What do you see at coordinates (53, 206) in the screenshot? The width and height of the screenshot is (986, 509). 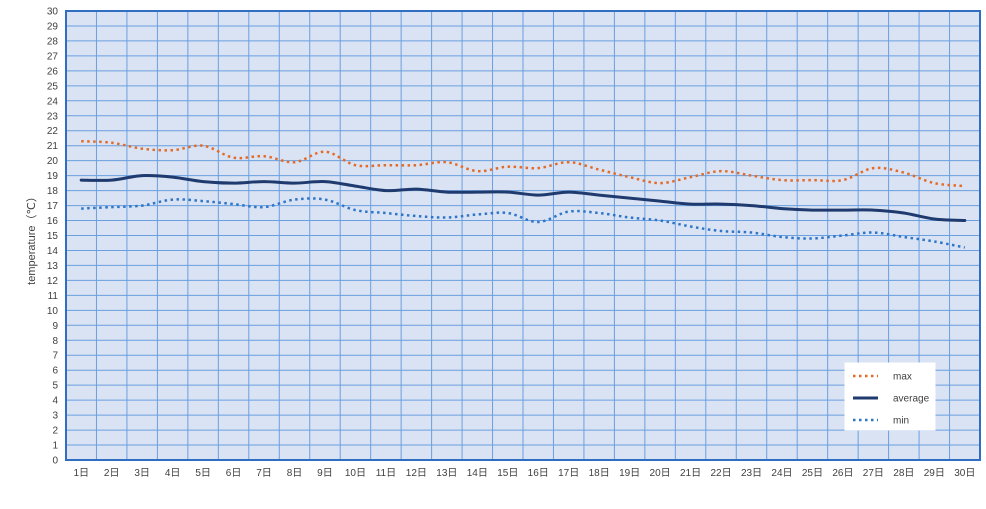 I see `y-tick-label: 17` at bounding box center [53, 206].